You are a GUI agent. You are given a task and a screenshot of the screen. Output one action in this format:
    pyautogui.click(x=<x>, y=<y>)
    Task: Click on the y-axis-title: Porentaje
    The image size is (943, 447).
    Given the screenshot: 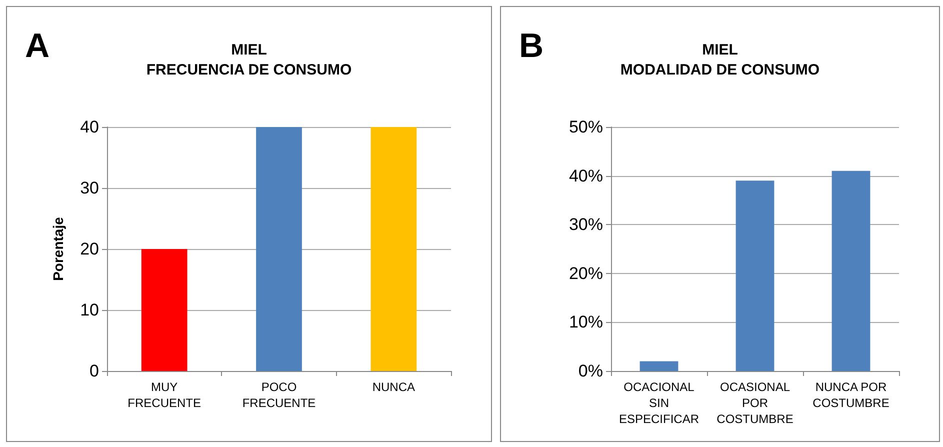 What is the action you would take?
    pyautogui.click(x=58, y=248)
    